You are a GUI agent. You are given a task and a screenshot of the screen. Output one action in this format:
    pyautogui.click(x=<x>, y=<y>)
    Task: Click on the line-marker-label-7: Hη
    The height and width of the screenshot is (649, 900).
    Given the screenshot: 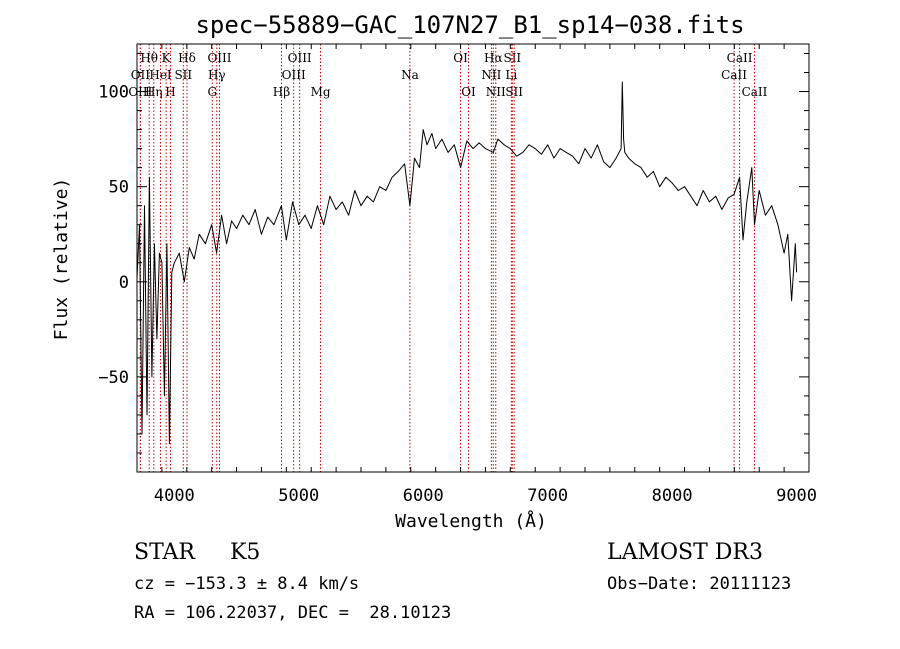 What is the action you would take?
    pyautogui.click(x=154, y=92)
    